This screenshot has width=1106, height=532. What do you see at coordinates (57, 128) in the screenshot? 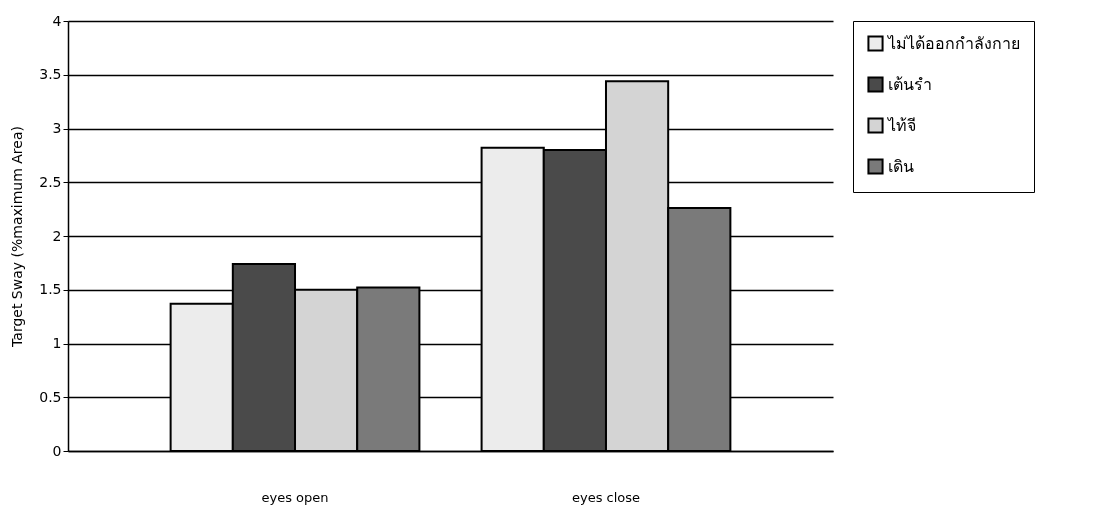
I see `y-tick-label: 3` at bounding box center [57, 128].